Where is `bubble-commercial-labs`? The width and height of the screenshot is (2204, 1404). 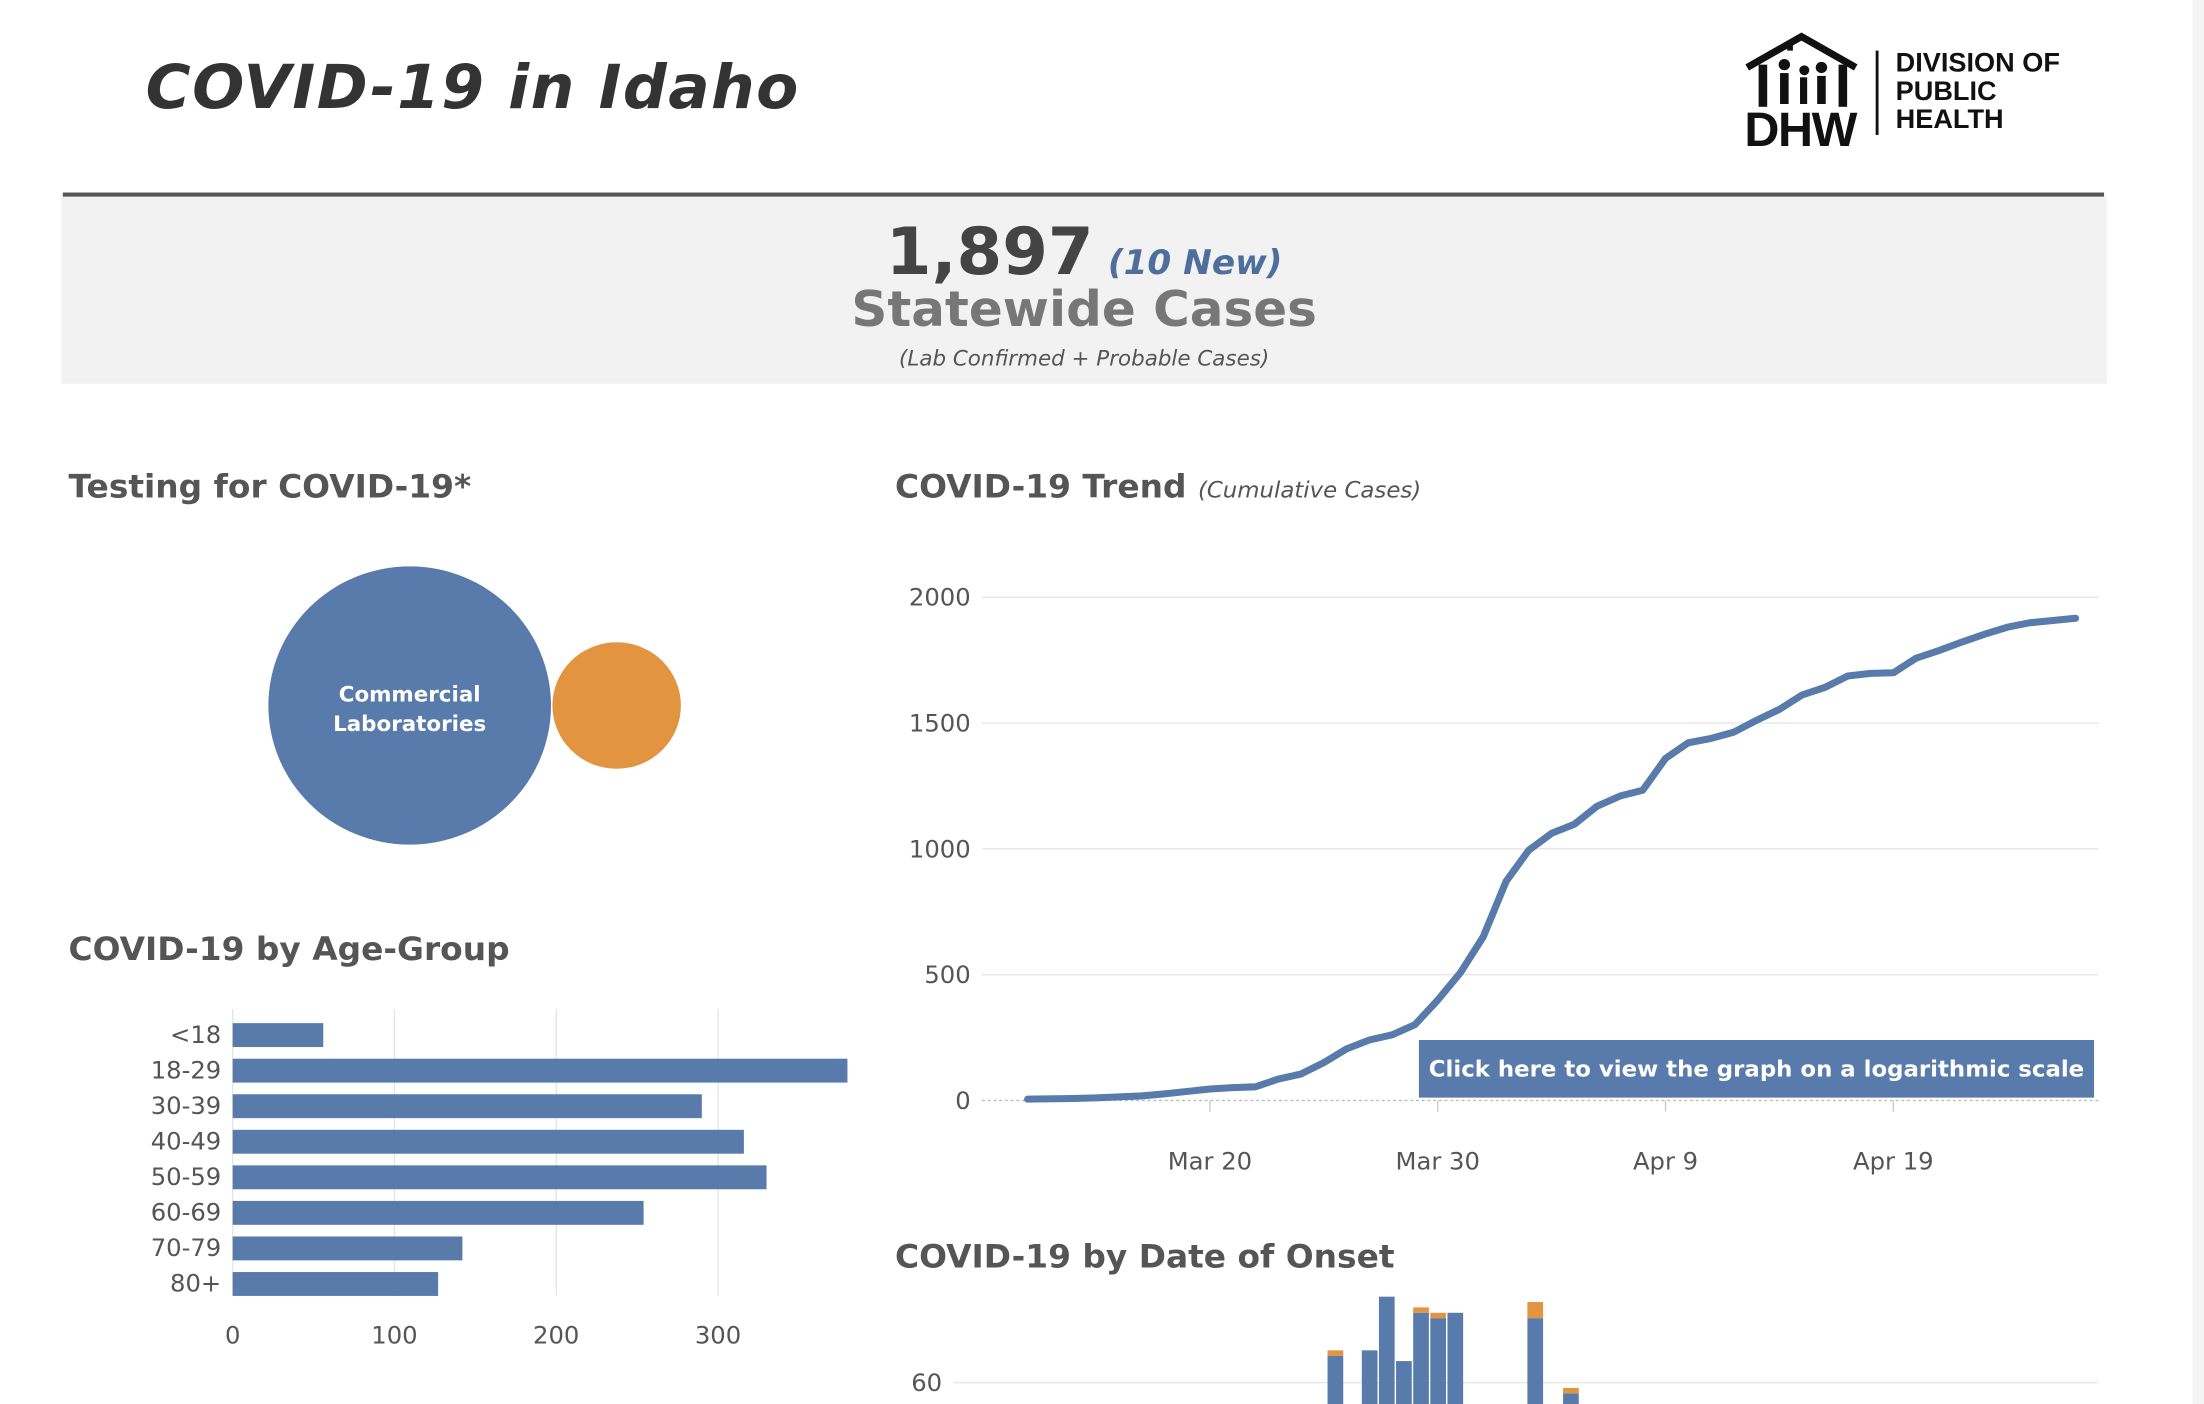
bubble-commercial-labs is located at coordinates (409, 705).